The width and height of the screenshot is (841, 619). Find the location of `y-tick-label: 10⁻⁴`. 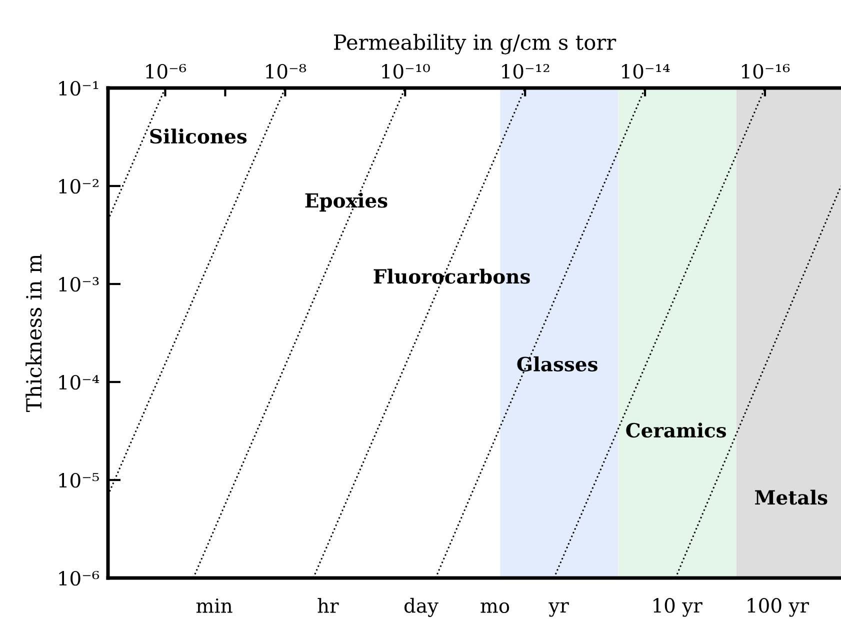

y-tick-label: 10⁻⁴ is located at coordinates (79, 382).